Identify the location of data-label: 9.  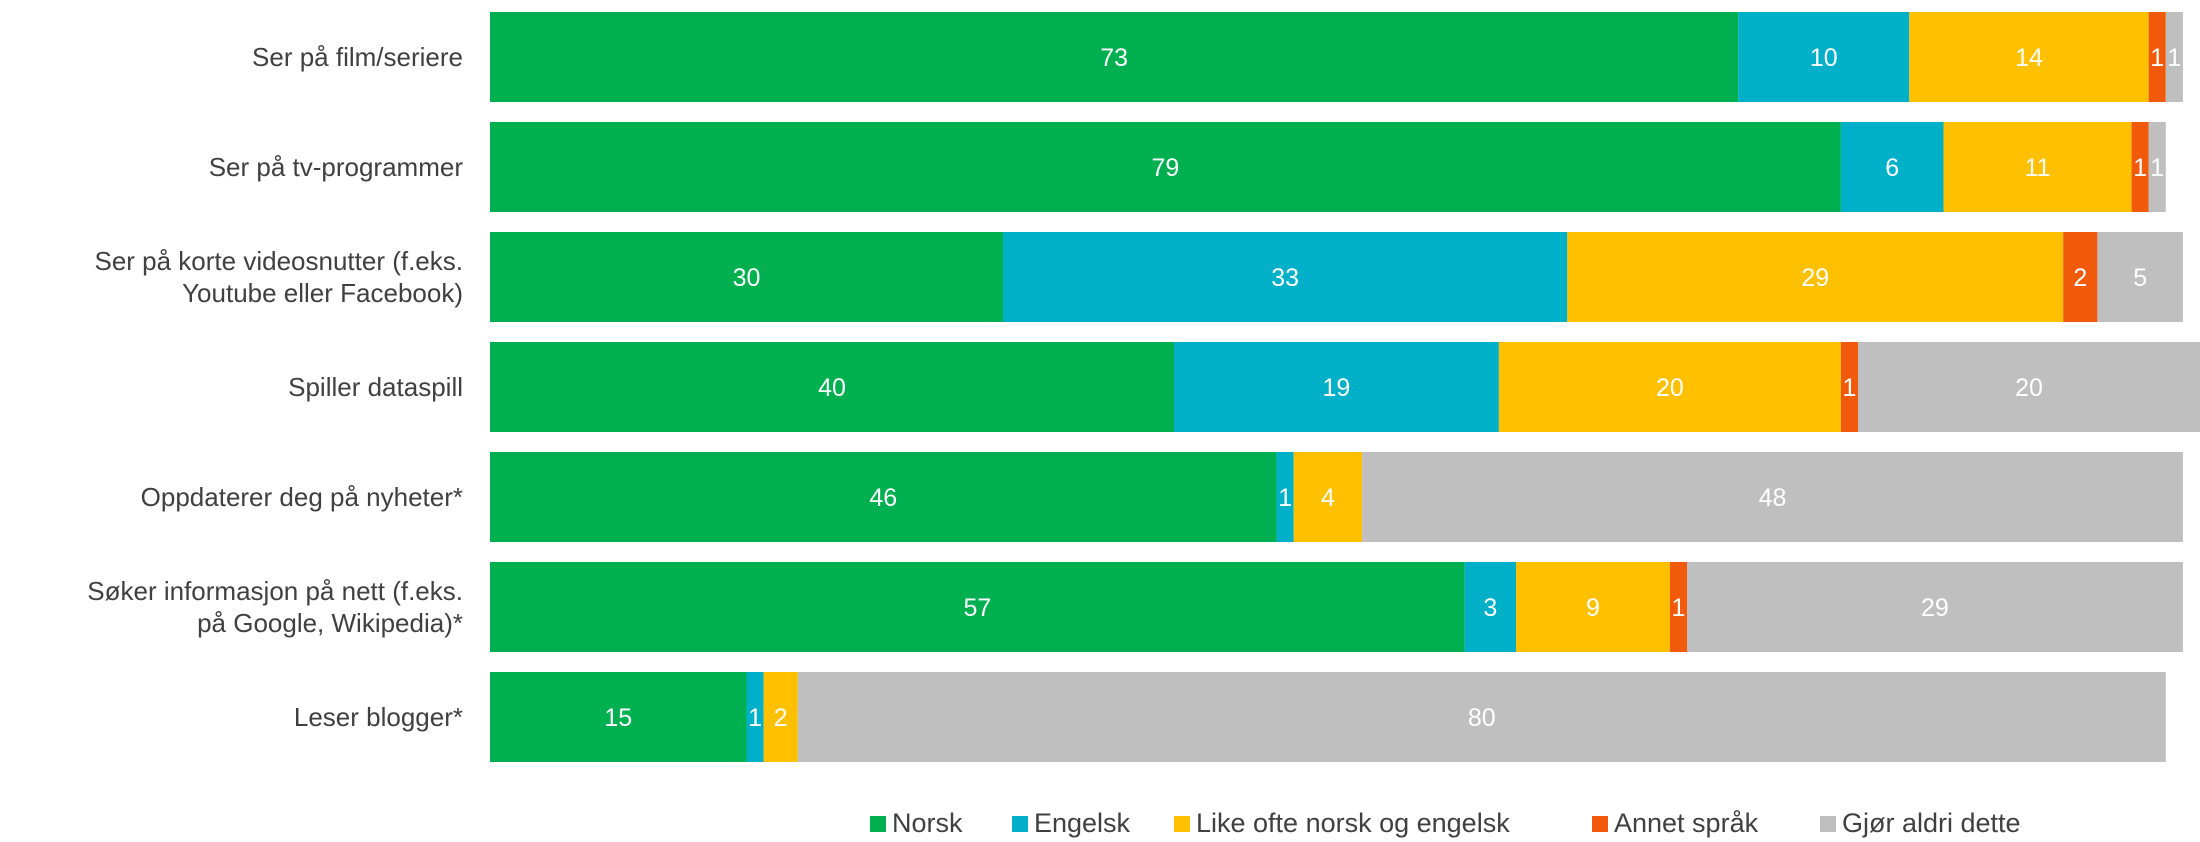
(1593, 608).